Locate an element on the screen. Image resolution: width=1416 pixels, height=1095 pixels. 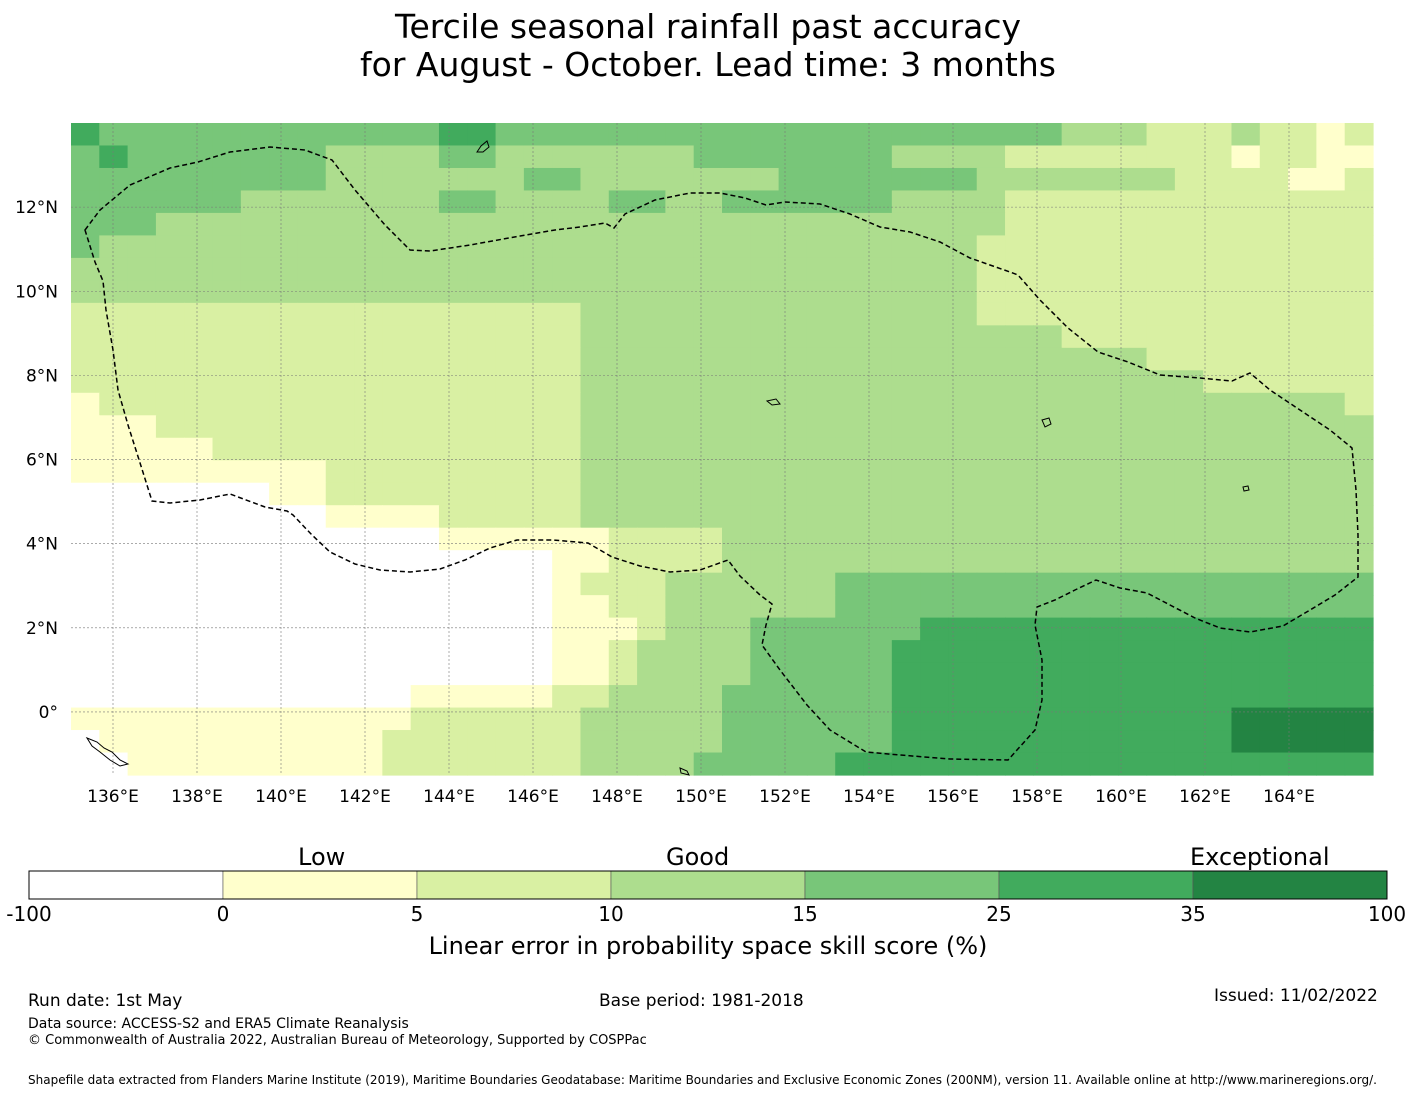
lon-label: 156°E is located at coordinates (953, 797).